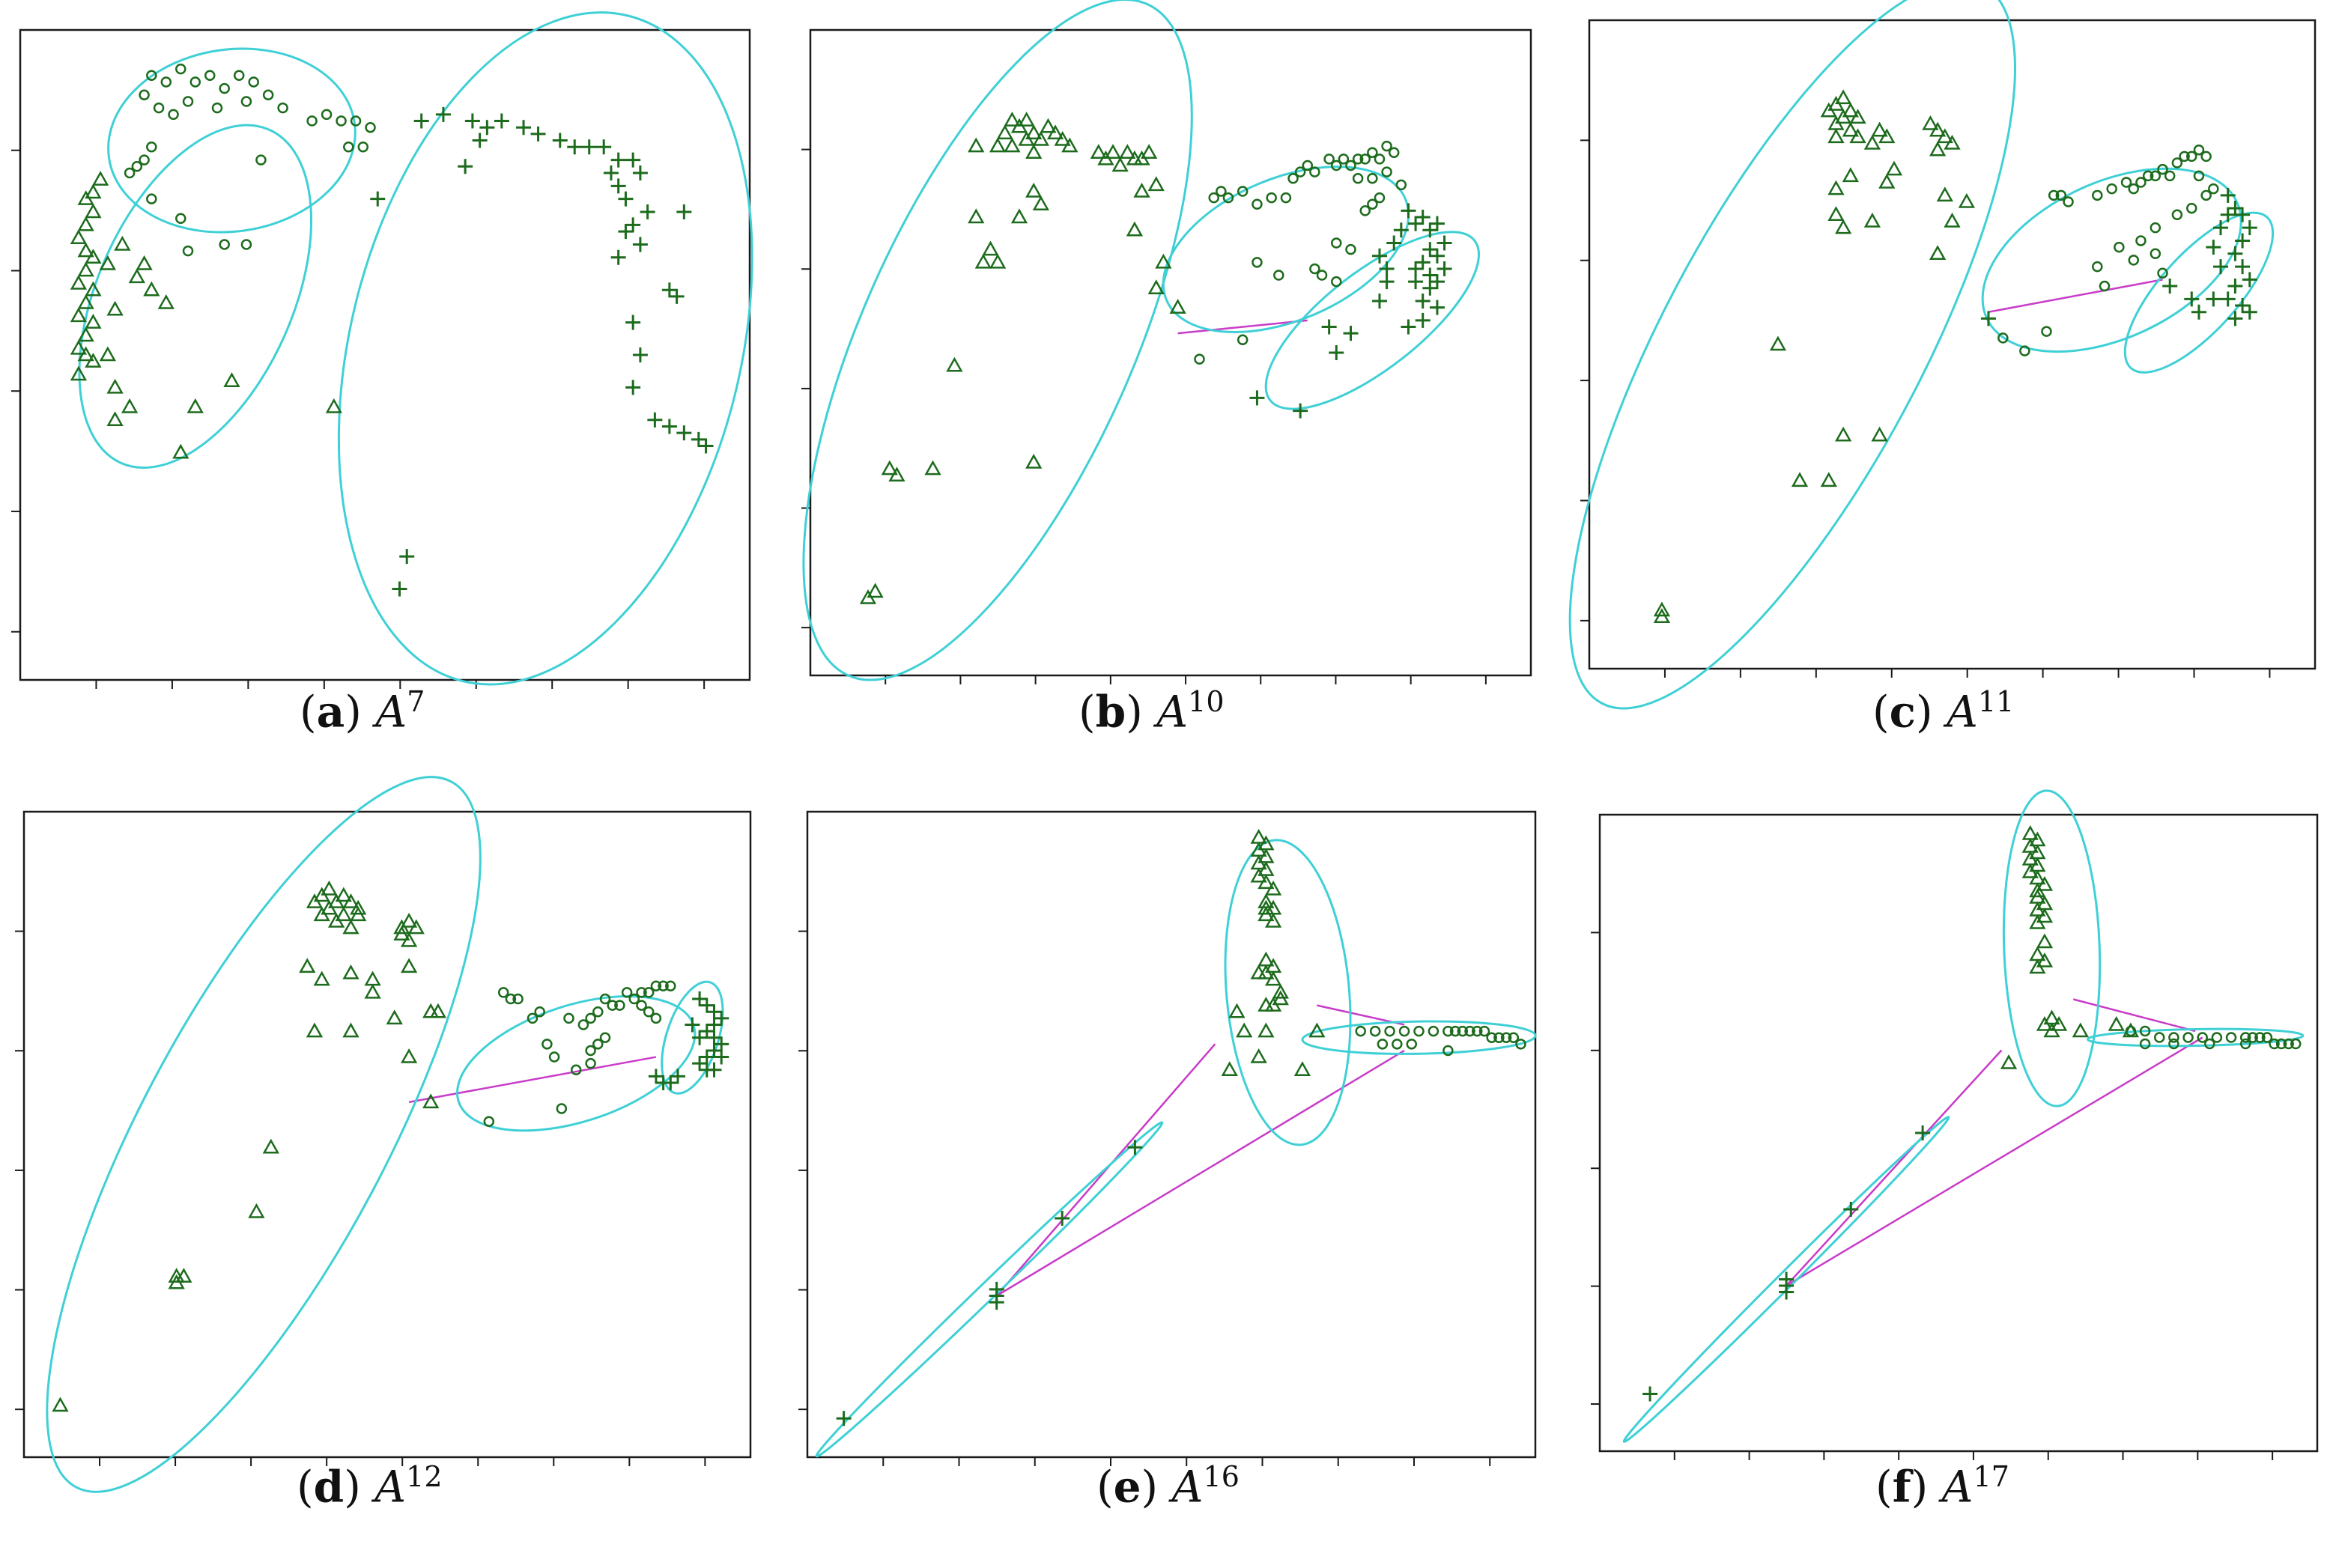  What do you see at coordinates (1955, 1124) in the screenshot?
I see `panel-f` at bounding box center [1955, 1124].